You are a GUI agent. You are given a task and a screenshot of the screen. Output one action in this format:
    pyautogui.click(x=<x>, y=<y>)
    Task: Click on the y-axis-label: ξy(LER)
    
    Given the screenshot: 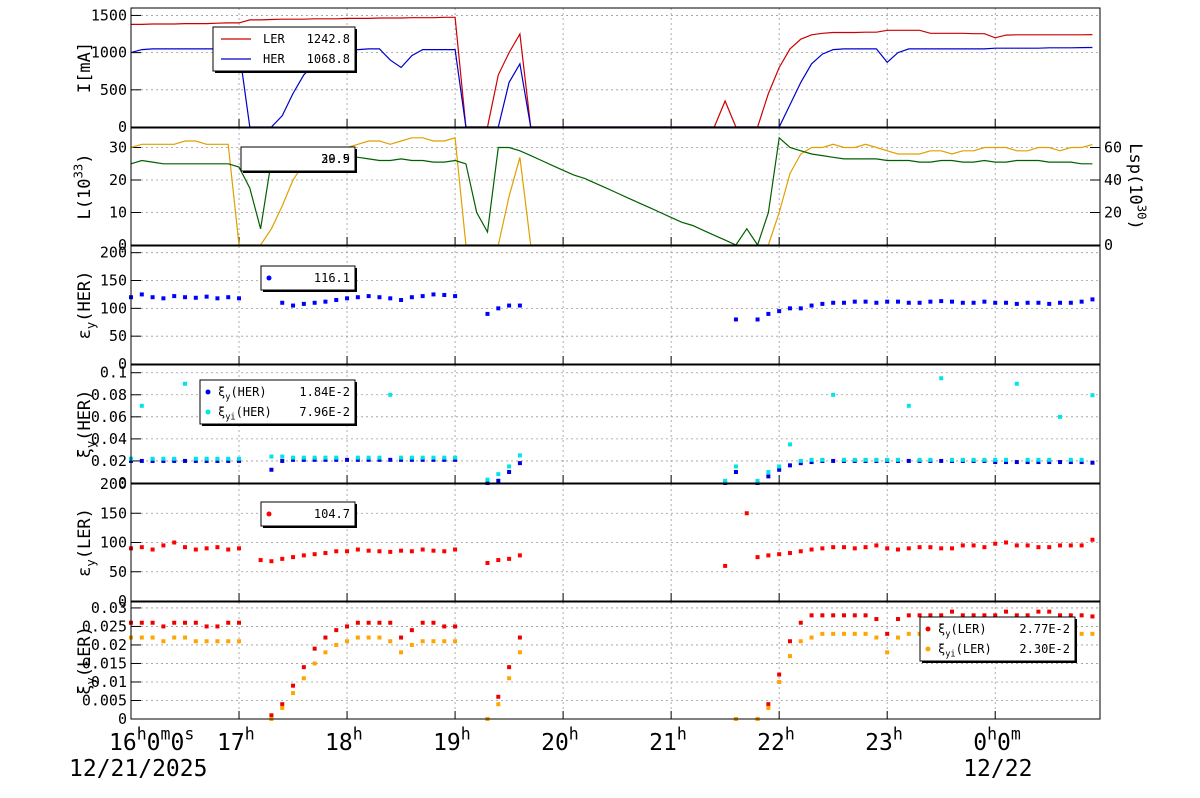 What is the action you would take?
    pyautogui.click(x=86, y=660)
    